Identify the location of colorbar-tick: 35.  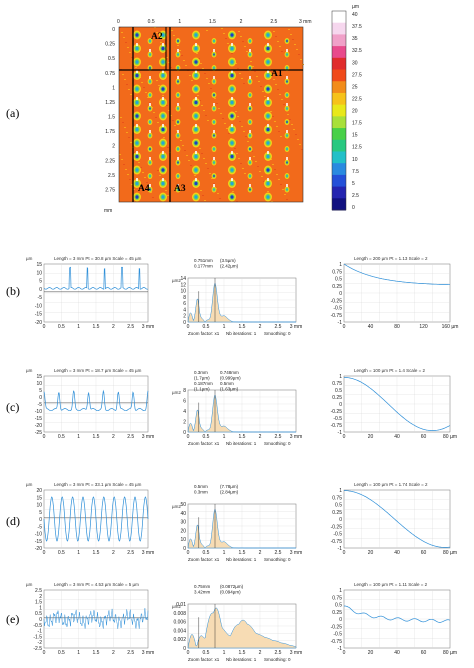
(355, 39).